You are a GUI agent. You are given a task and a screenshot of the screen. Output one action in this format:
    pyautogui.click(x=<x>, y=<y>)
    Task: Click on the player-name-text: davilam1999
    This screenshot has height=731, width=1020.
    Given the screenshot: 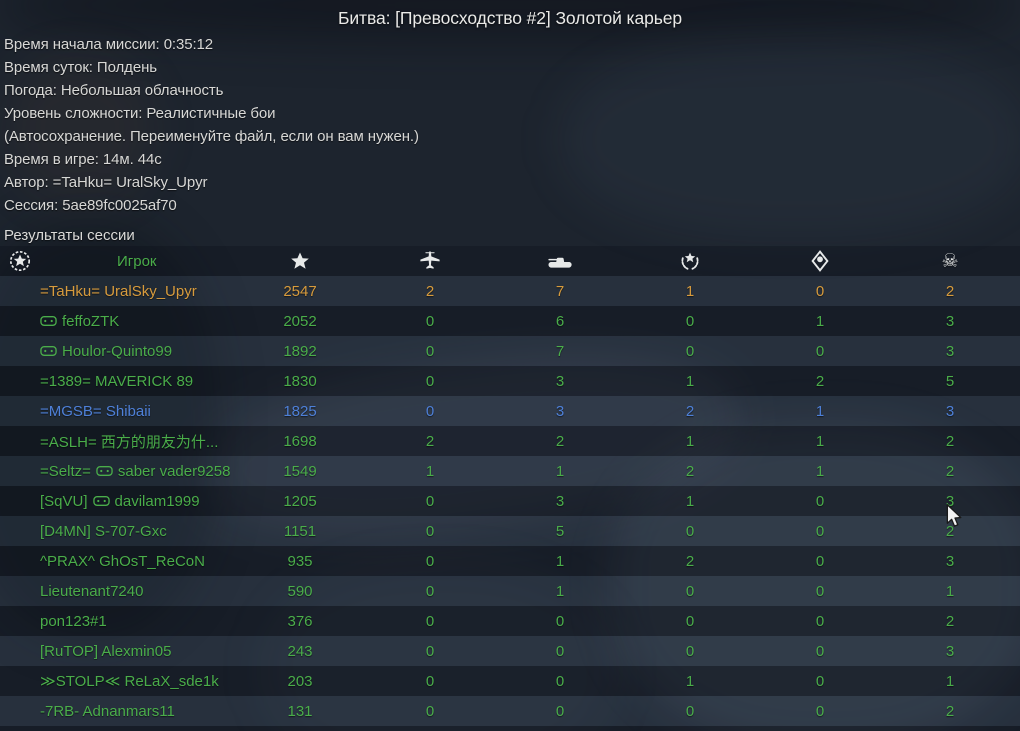 What is the action you would take?
    pyautogui.click(x=157, y=501)
    